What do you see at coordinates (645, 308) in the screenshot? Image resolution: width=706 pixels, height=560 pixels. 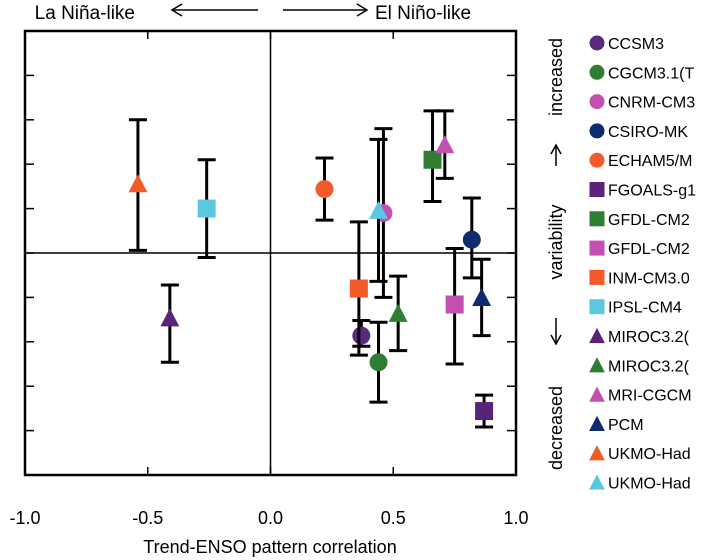 I see `legend-label: IPSL-CM4` at bounding box center [645, 308].